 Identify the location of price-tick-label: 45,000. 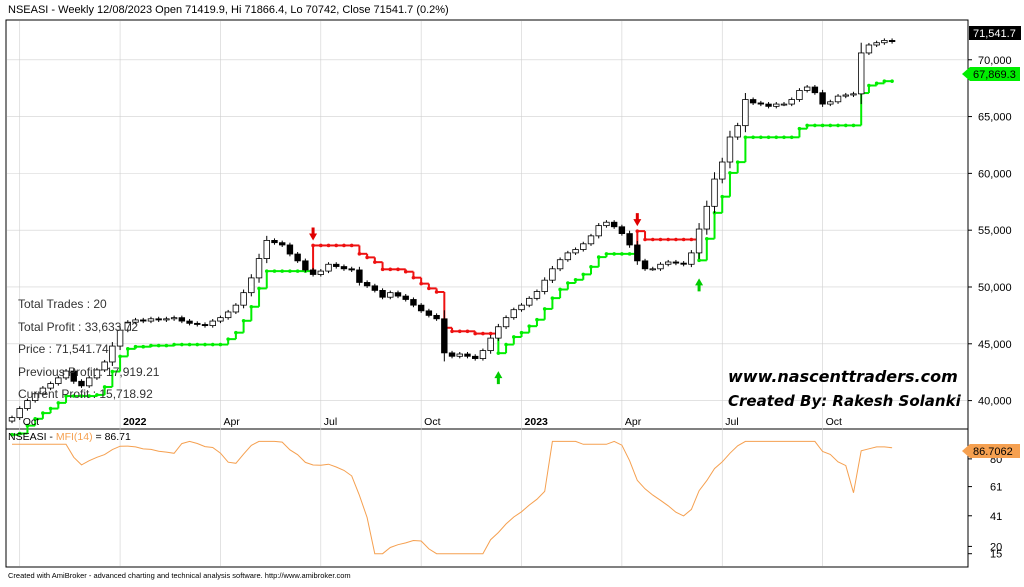
(995, 345).